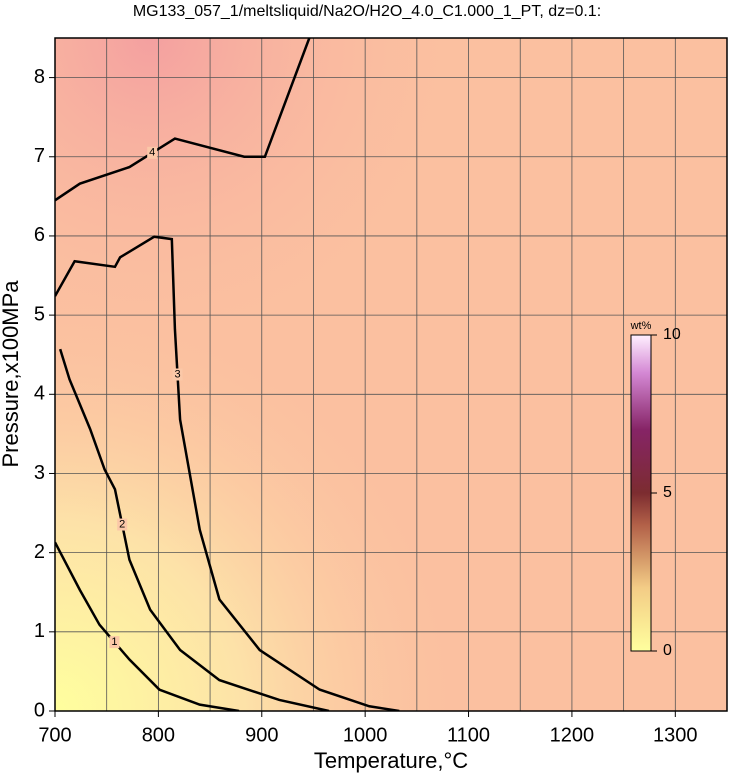  Describe the element at coordinates (667, 650) in the screenshot. I see `colorbar-tick-label: 0` at that location.